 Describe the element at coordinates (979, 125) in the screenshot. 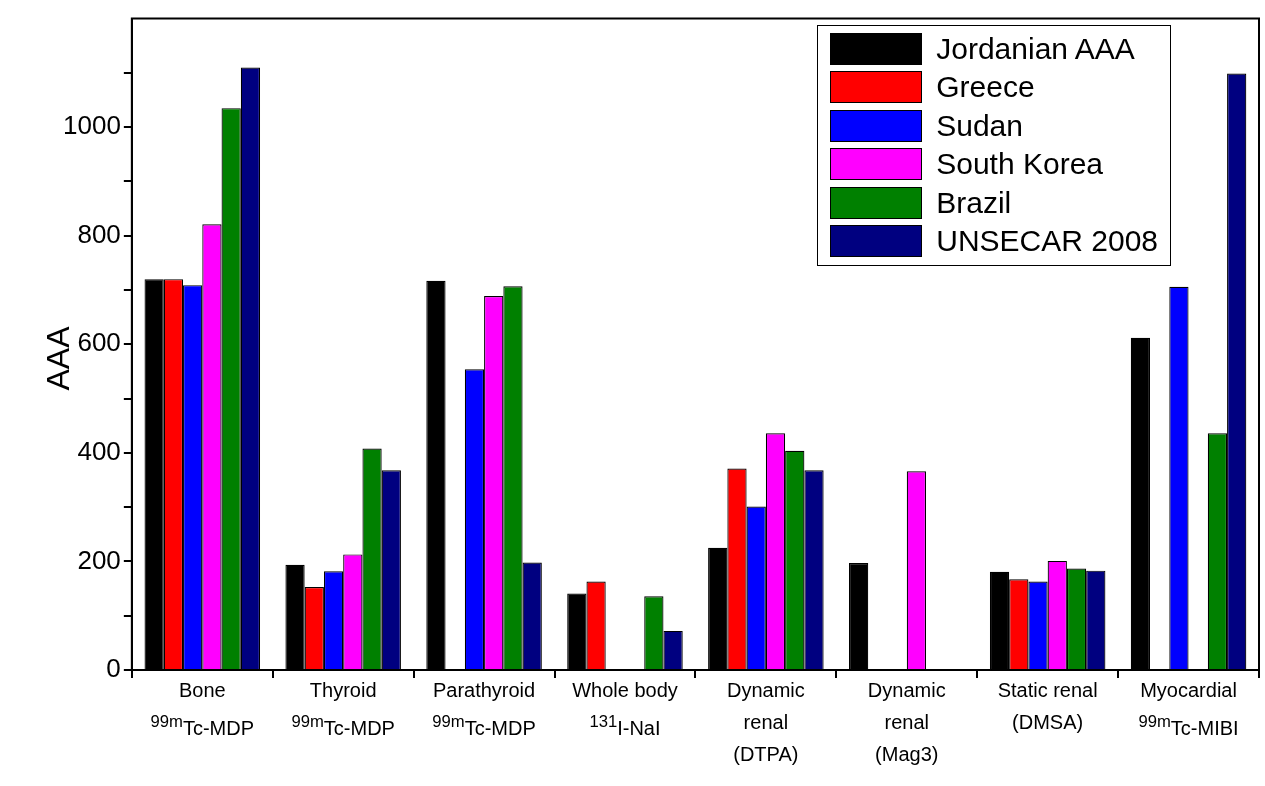

I see `legend-label: Sudan` at that location.